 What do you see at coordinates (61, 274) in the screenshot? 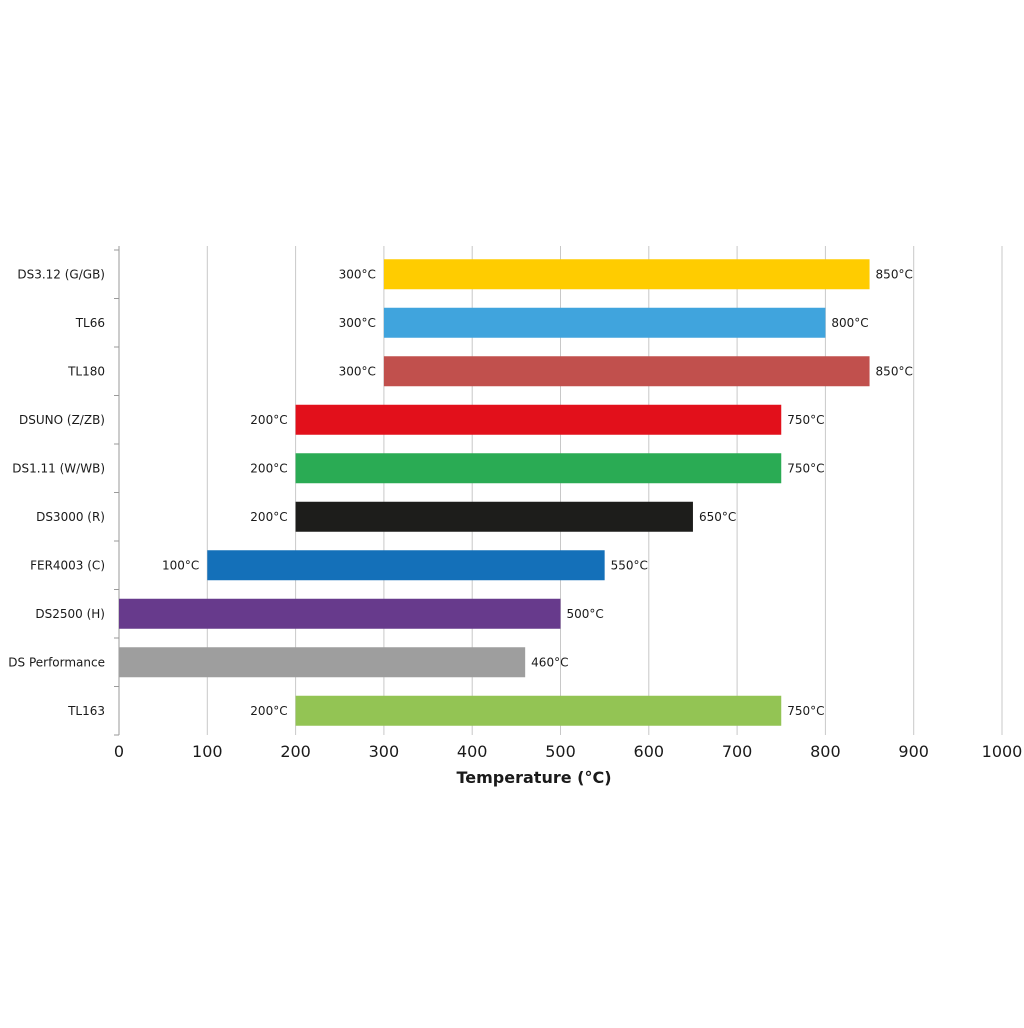
I see `category-label: DS3.12 (G/GB)` at bounding box center [61, 274].